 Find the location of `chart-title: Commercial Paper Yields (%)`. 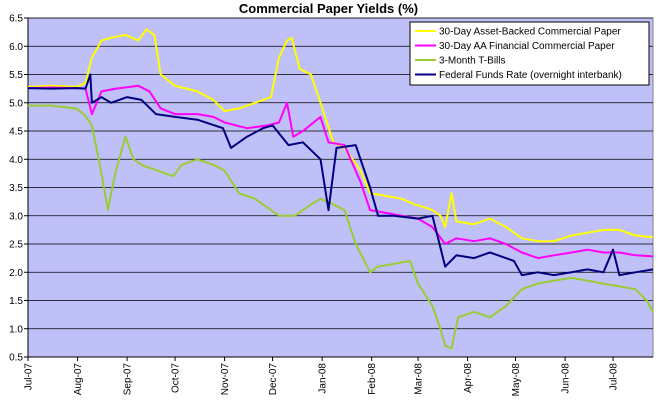

chart-title: Commercial Paper Yields (%) is located at coordinates (328, 8).